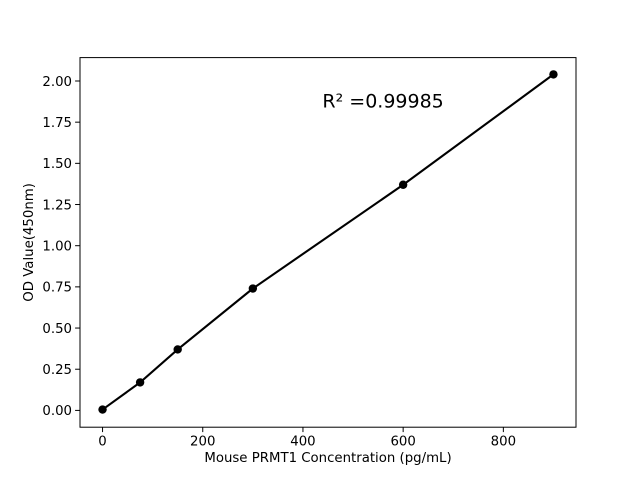  What do you see at coordinates (57, 205) in the screenshot?
I see `y-axis-tick-label: 1.25` at bounding box center [57, 205].